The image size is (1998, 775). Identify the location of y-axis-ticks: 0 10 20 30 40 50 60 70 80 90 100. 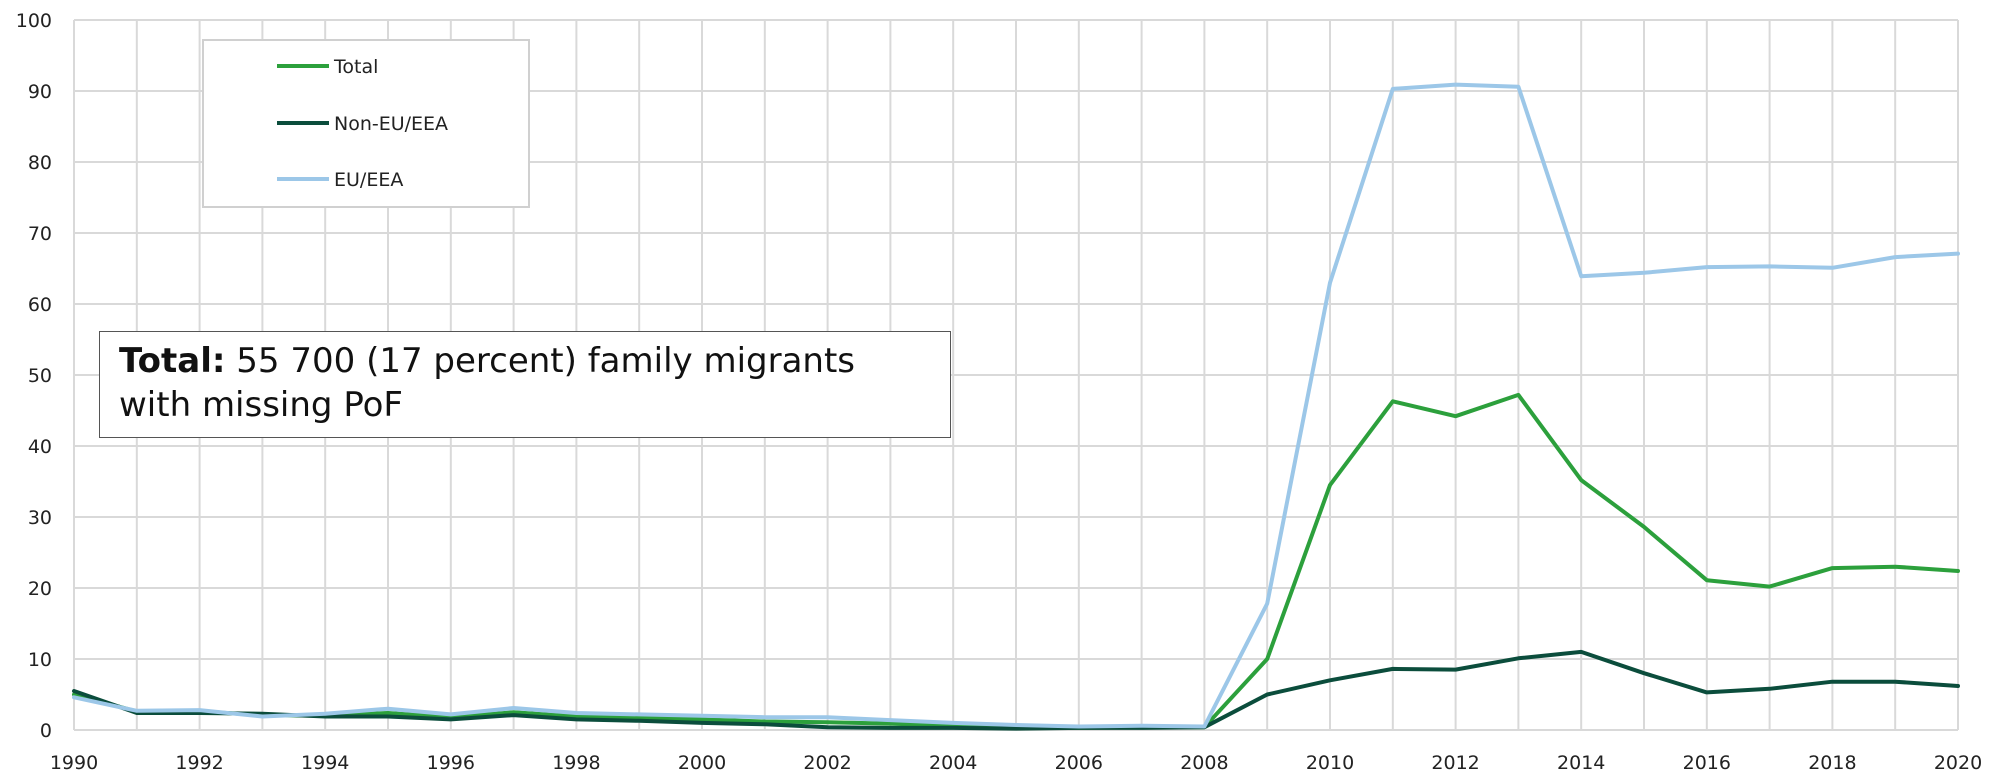
(34, 376).